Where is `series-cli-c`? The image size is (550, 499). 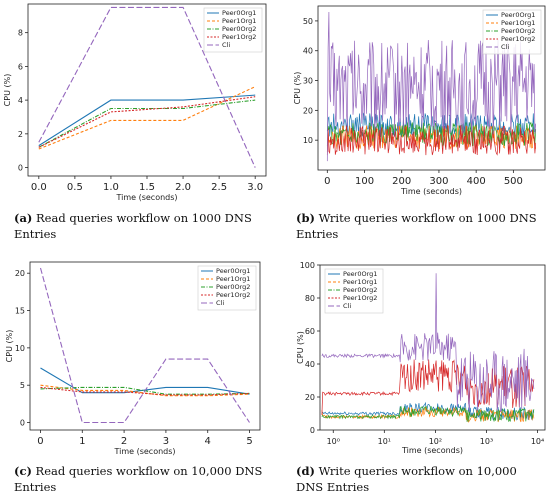
series-cli-c is located at coordinates (144, 345).